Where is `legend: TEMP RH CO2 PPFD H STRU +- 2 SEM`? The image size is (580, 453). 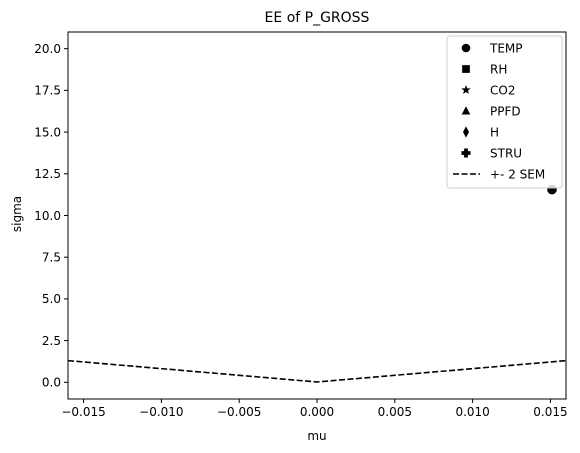
legend: TEMP RH CO2 PPFD H STRU +- 2 SEM is located at coordinates (504, 112).